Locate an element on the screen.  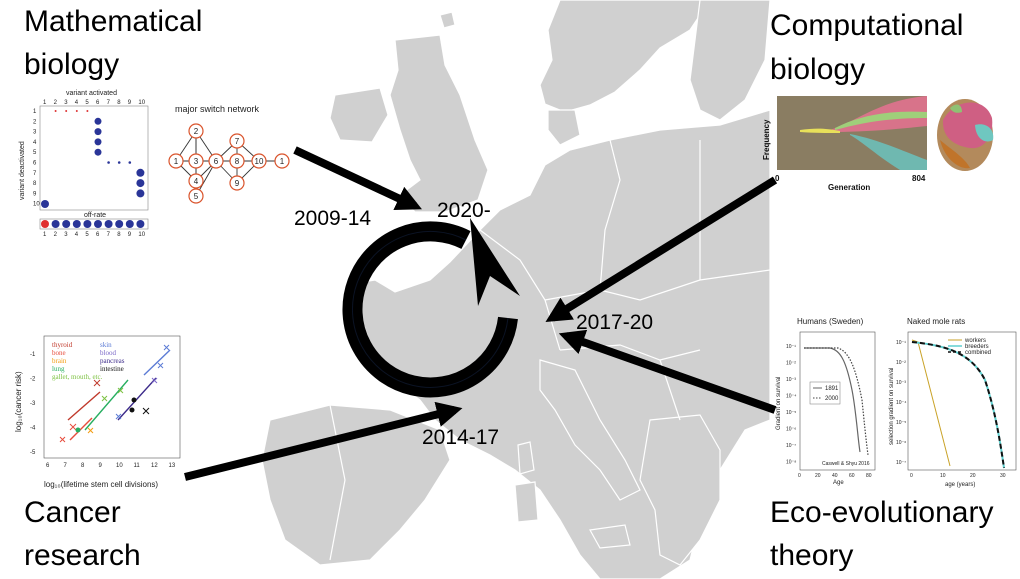
cancer-legend-item: blood is located at coordinates (108, 353).